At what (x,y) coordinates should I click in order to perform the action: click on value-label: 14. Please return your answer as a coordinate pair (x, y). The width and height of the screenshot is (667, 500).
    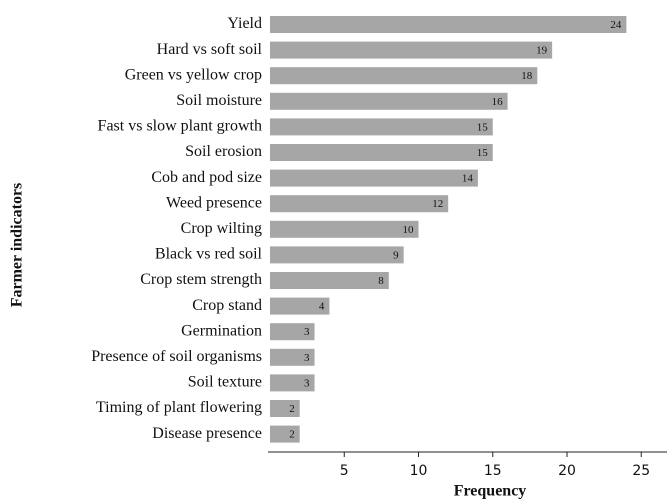
    Looking at the image, I should click on (468, 179).